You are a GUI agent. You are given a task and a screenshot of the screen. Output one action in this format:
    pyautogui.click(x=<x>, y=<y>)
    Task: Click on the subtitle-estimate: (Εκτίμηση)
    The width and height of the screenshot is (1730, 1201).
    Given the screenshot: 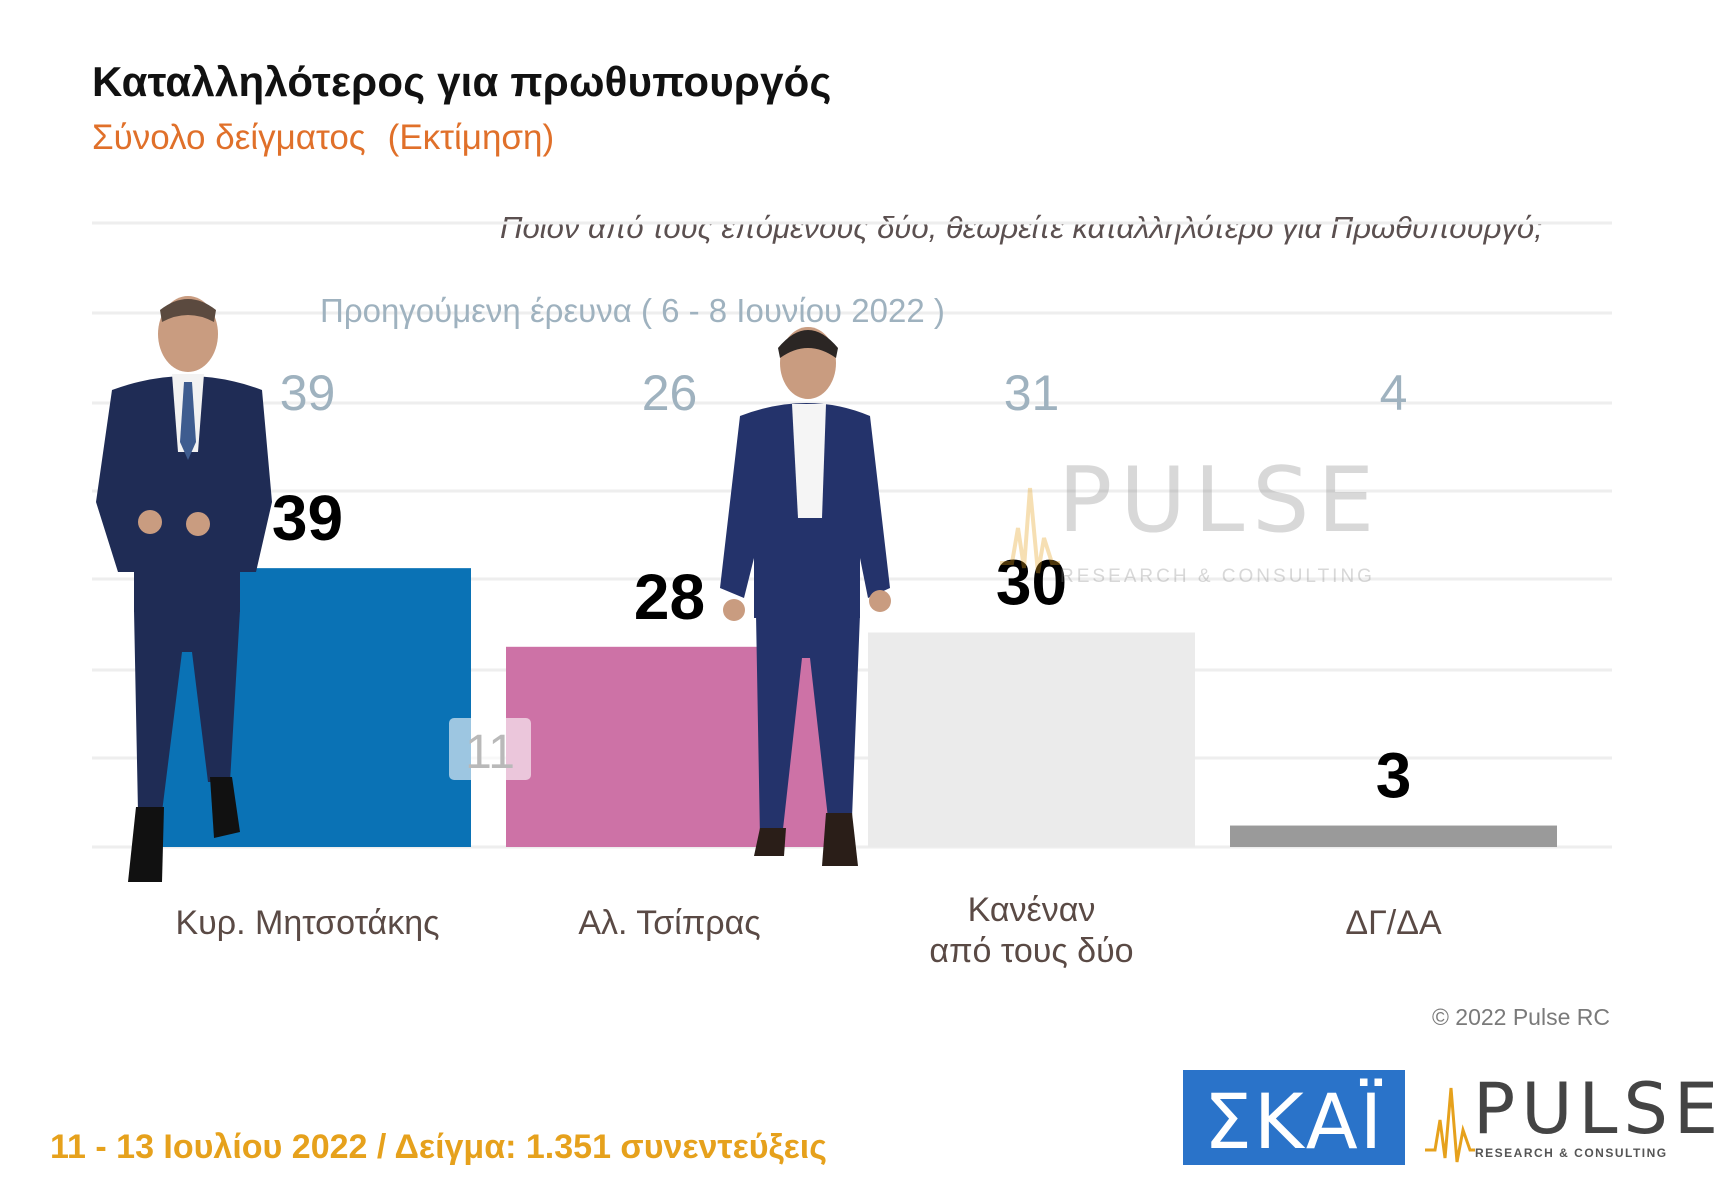 What is the action you would take?
    pyautogui.click(x=471, y=137)
    